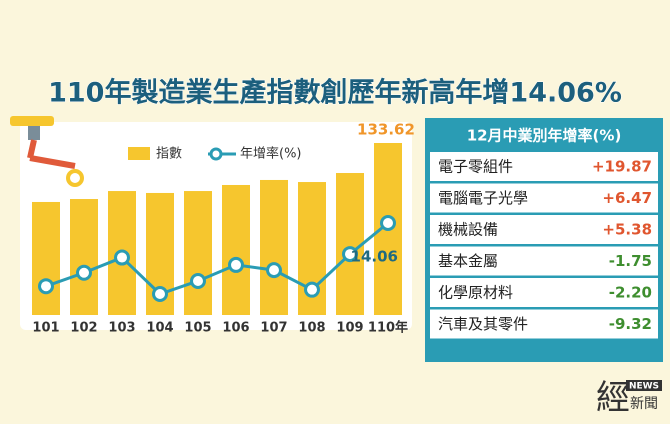 The width and height of the screenshot is (670, 424). Describe the element at coordinates (235, 328) in the screenshot. I see `x-tick-label: 106` at that location.